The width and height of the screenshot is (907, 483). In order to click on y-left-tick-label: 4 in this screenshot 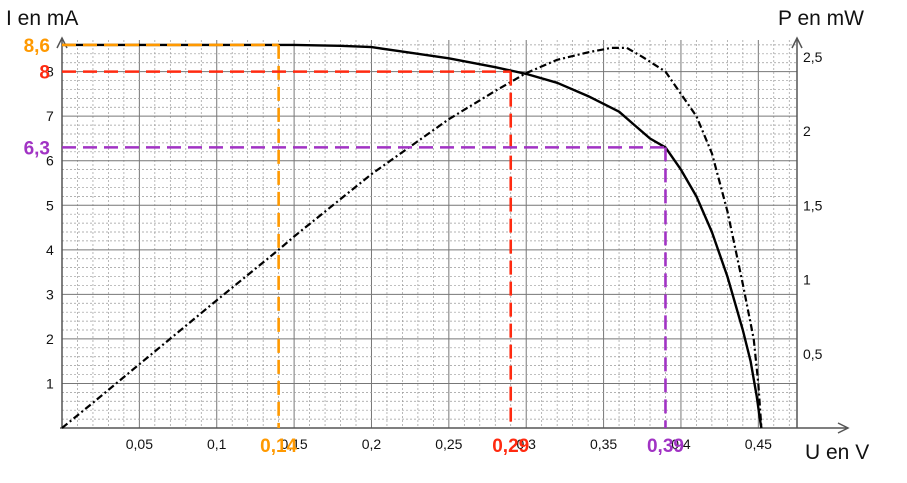, I will do `click(50, 250)`.